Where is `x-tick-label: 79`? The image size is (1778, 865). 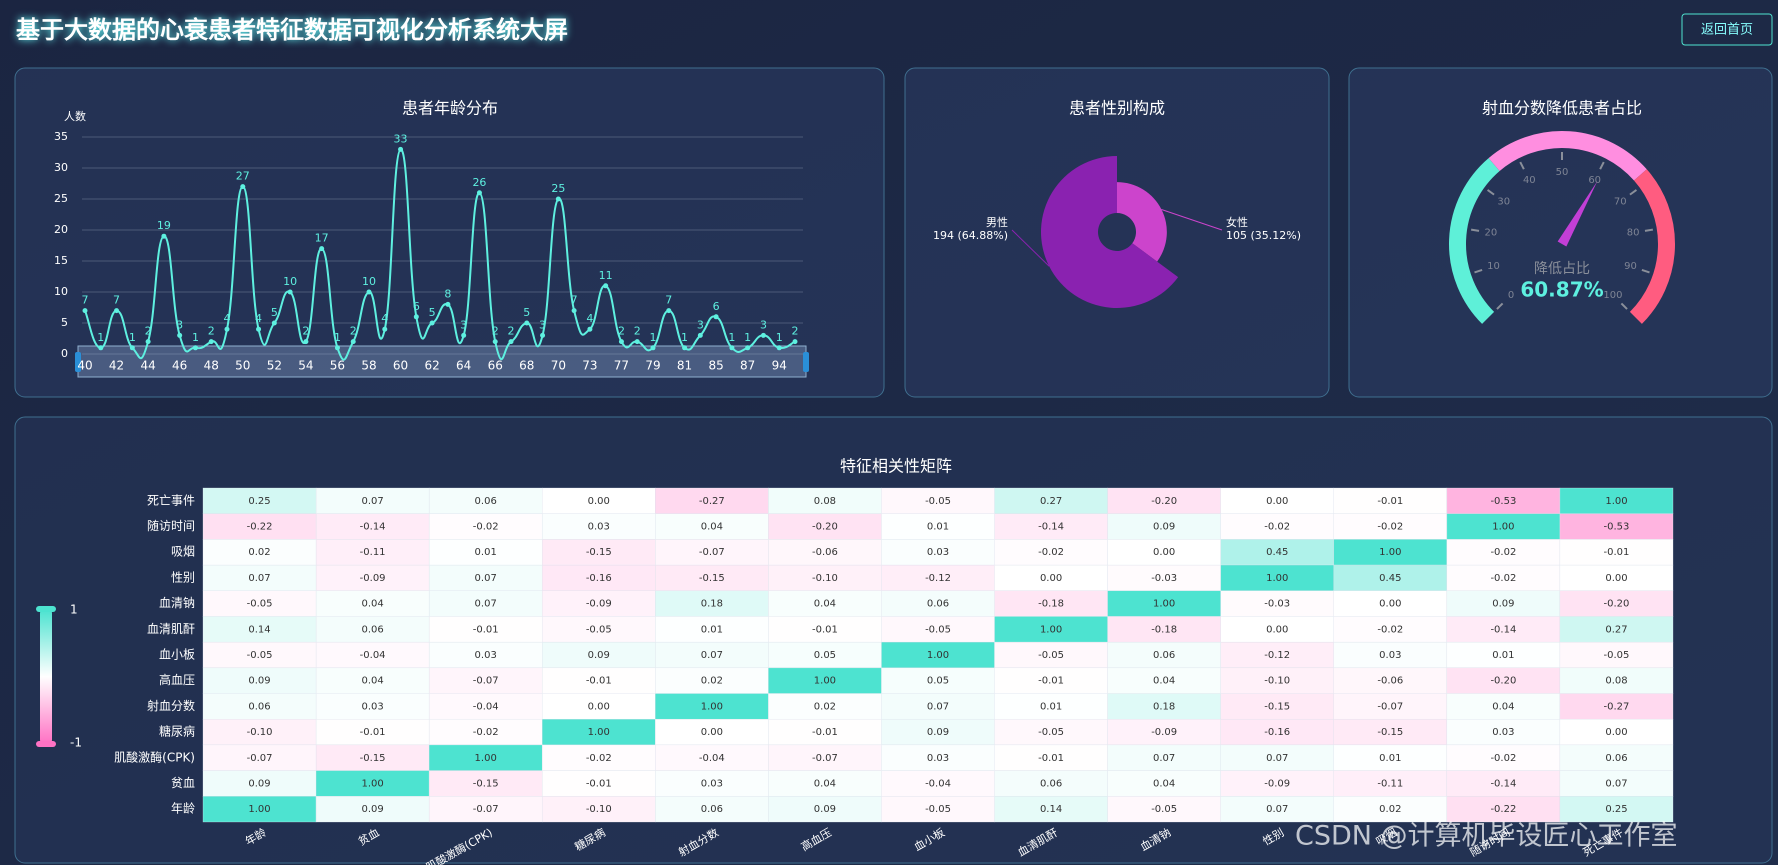 x-tick-label: 79 is located at coordinates (652, 366).